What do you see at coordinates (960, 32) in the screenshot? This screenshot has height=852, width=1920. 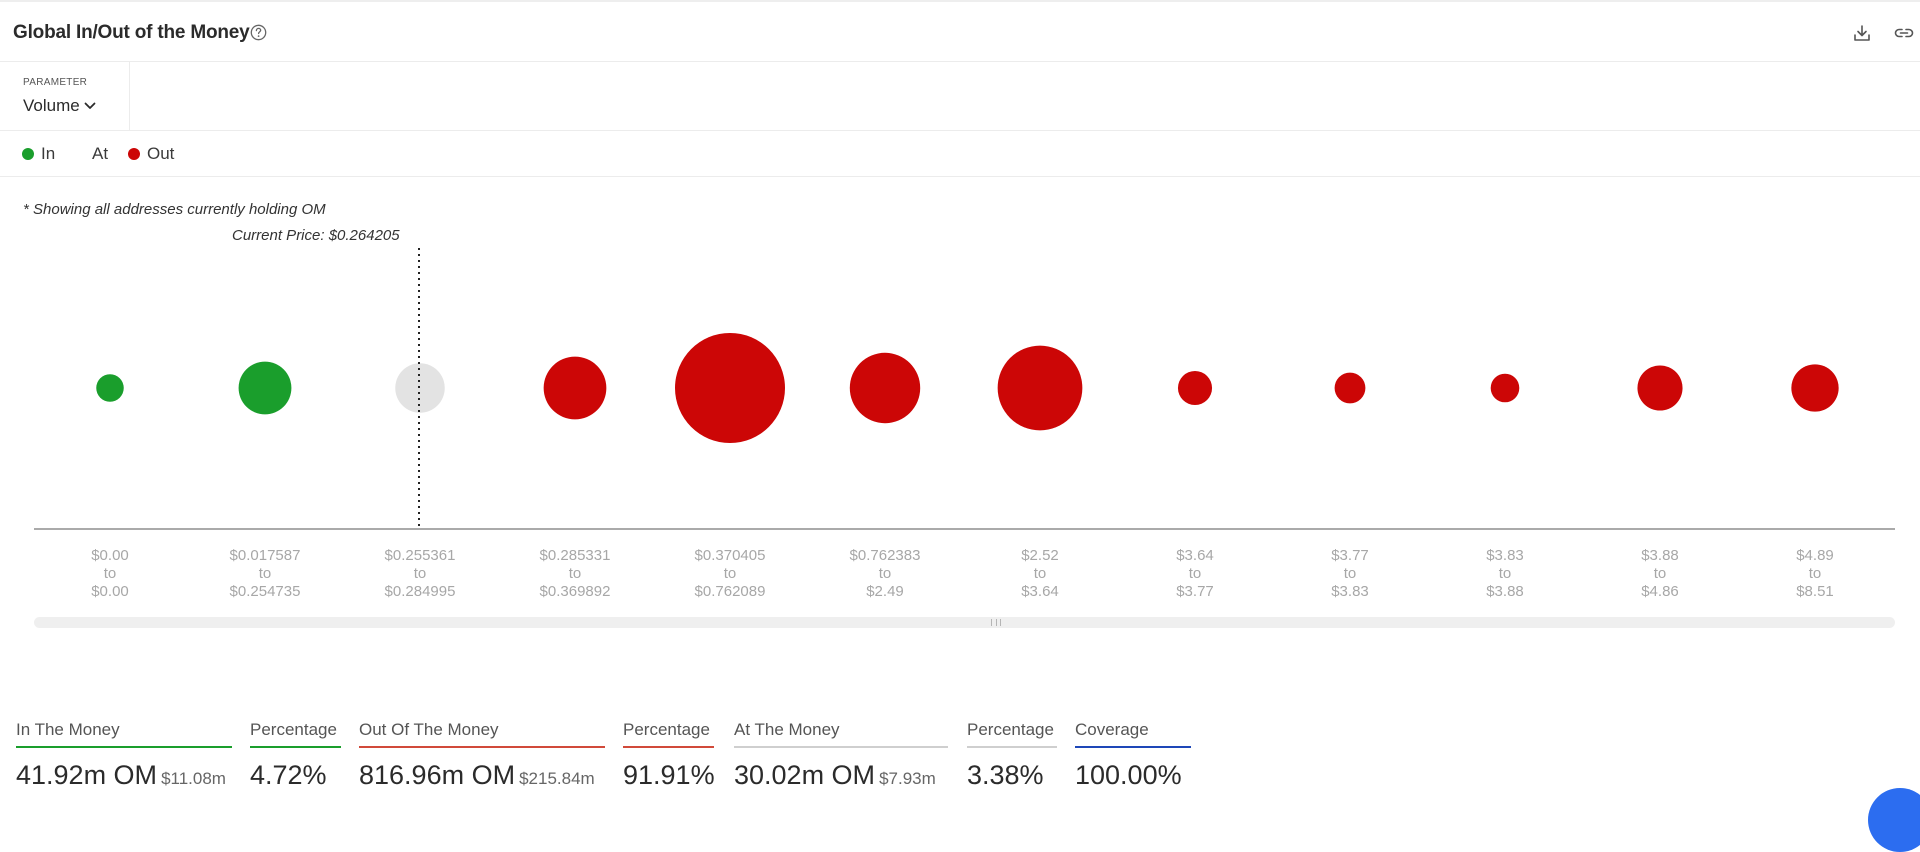 I see `chart-header: Global In/Out of the Money` at bounding box center [960, 32].